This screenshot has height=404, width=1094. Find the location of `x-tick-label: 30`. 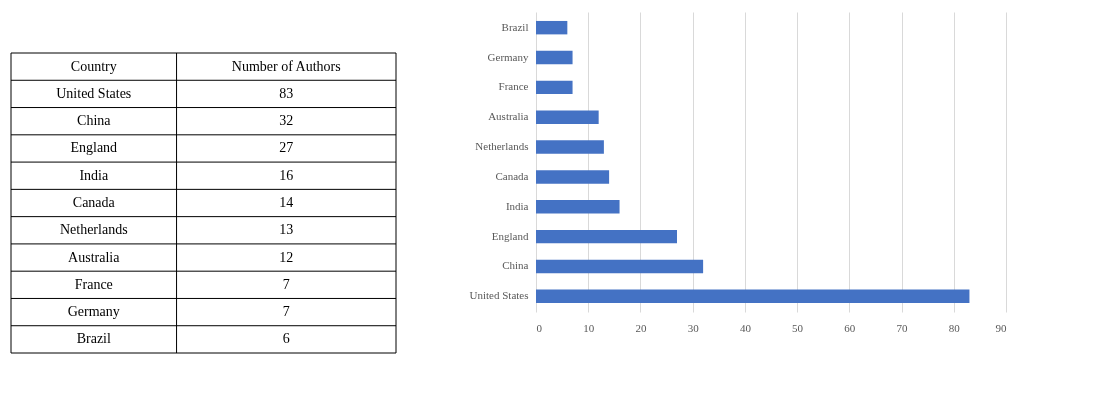

x-tick-label: 30 is located at coordinates (693, 327).